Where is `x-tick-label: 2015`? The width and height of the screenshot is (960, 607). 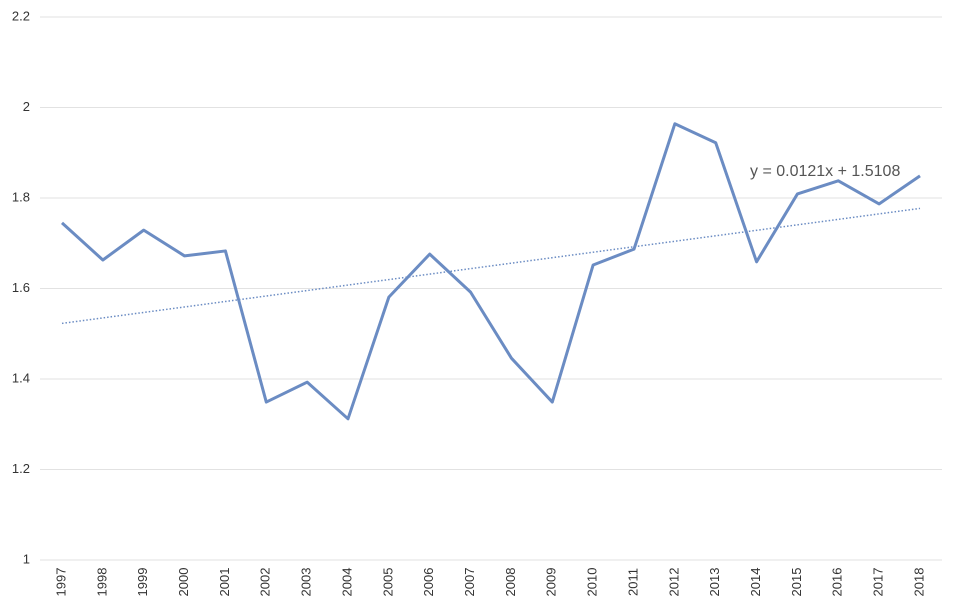 x-tick-label: 2015 is located at coordinates (796, 582).